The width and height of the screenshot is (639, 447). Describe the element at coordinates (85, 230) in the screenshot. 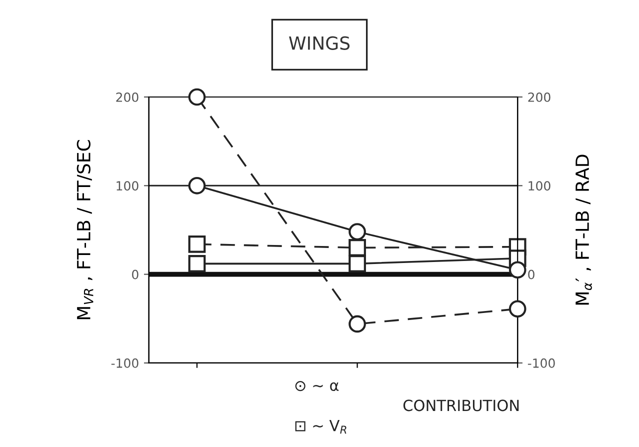

I see `y-axis-title: M$_{VR}$ , FT-LB / FT/SEC` at that location.